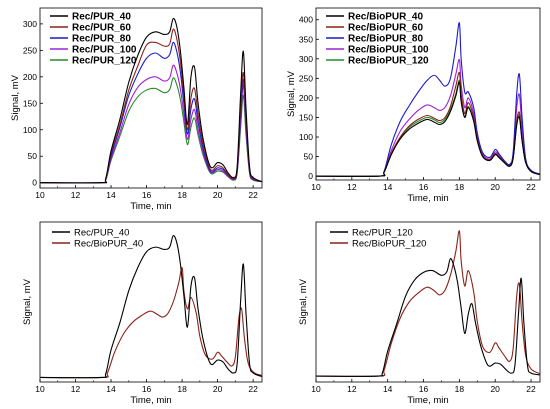 The height and width of the screenshot is (409, 550). Describe the element at coordinates (385, 39) in the screenshot. I see `legend-label-rec-biopur-80: Rec/BioPUR_80` at that location.